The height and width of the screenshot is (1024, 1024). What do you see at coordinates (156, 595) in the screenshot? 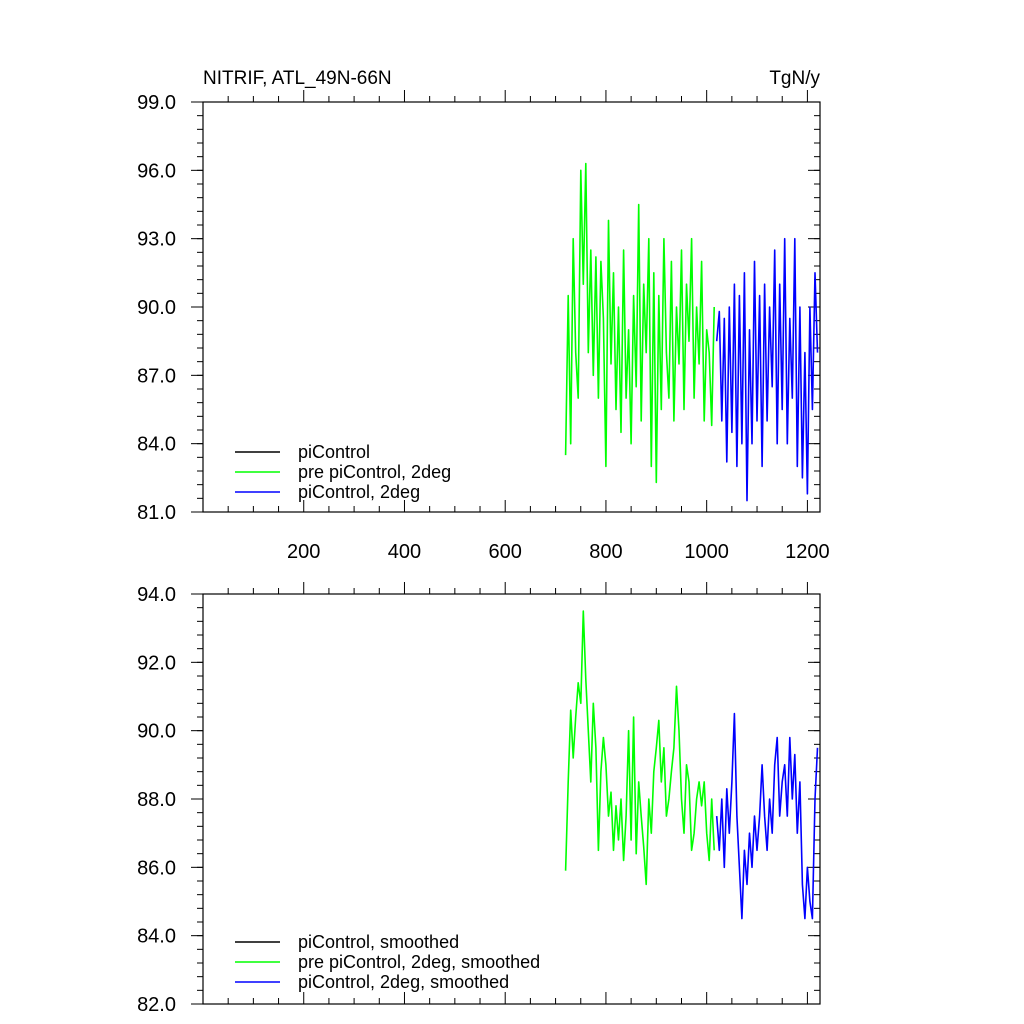
I see `y-tick-label: 94.0` at bounding box center [156, 595].